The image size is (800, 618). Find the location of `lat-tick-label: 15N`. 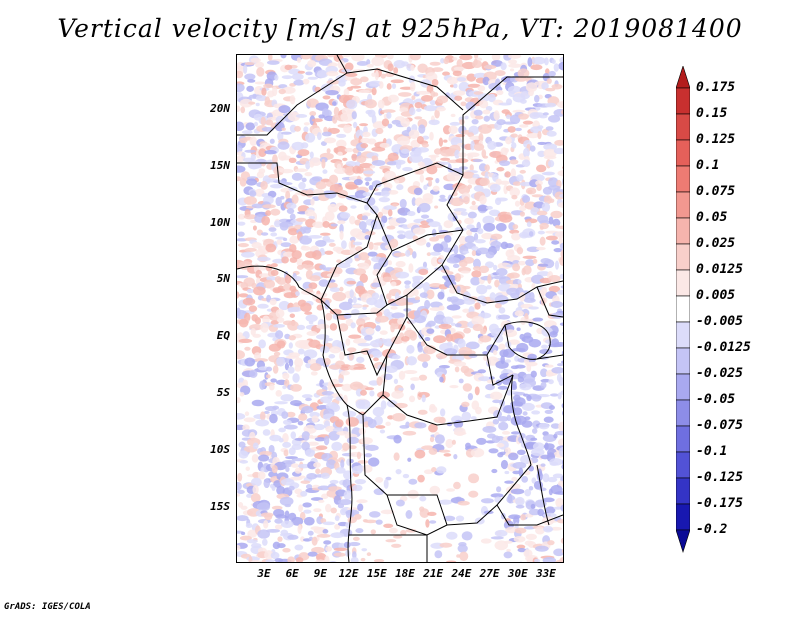

lat-tick-label: 15N is located at coordinates (220, 165).